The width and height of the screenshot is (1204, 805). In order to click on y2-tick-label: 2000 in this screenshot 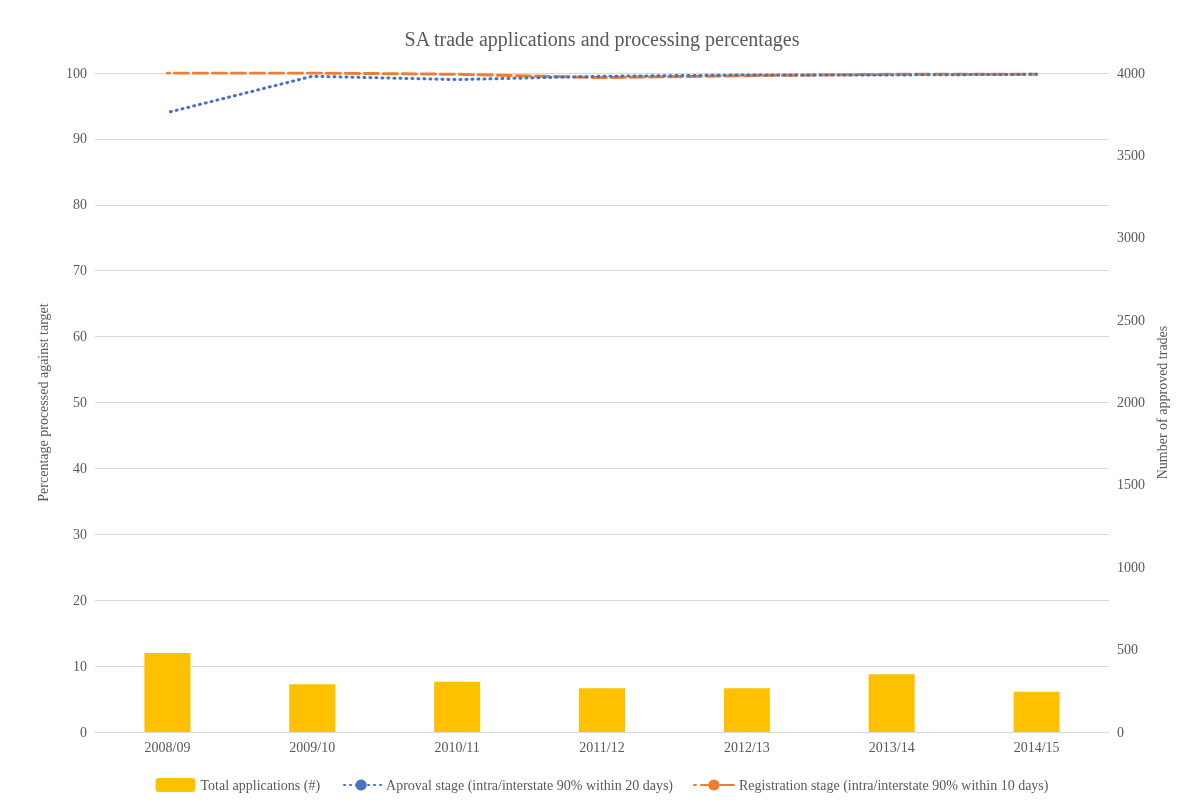, I will do `click(1131, 402)`.